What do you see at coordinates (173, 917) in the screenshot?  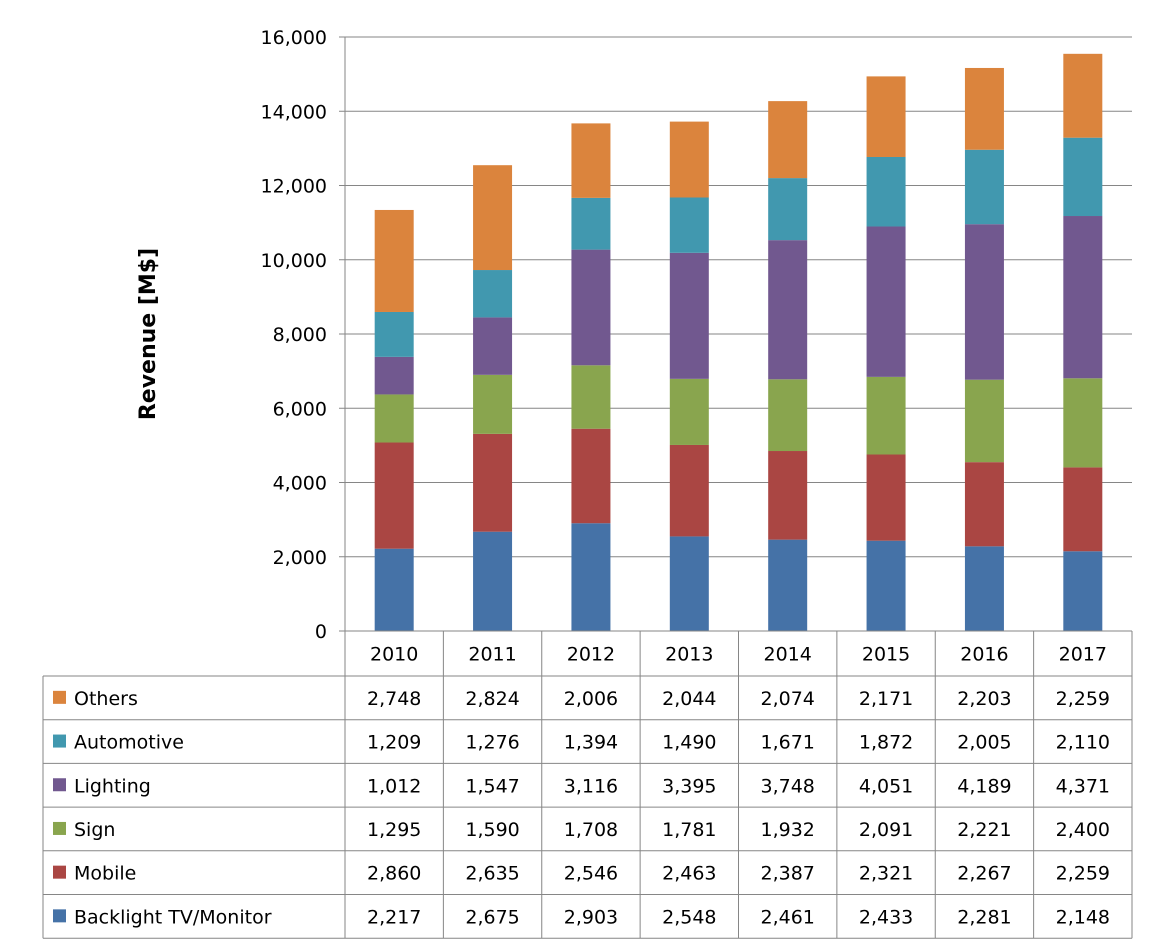 I see `series-name: Backlight TV/Monitor` at bounding box center [173, 917].